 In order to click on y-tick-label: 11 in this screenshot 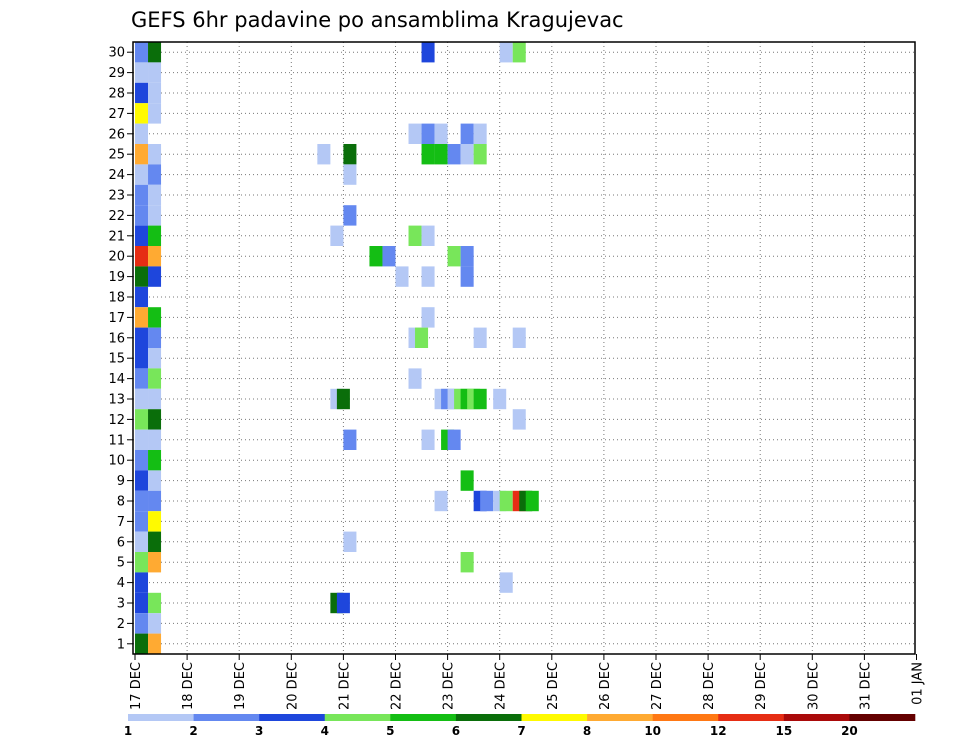, I will do `click(116, 440)`.